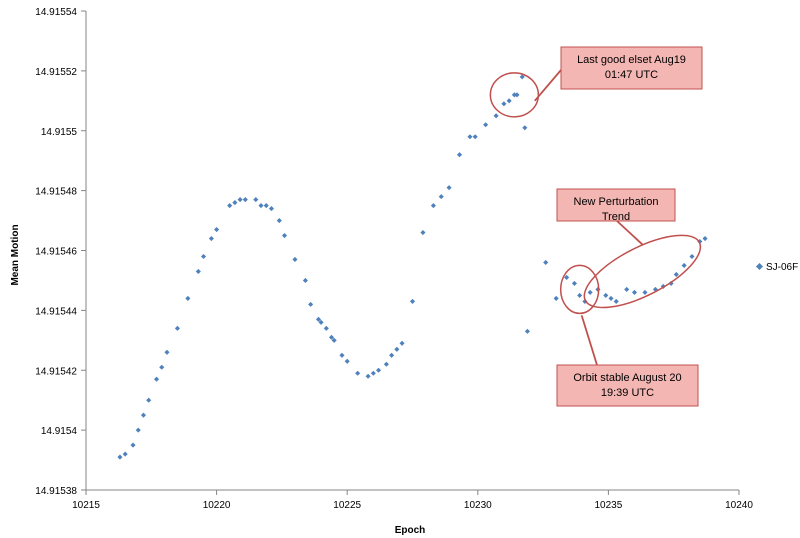 The height and width of the screenshot is (538, 800). Describe the element at coordinates (608, 505) in the screenshot. I see `x-tick-label: 10235` at that location.